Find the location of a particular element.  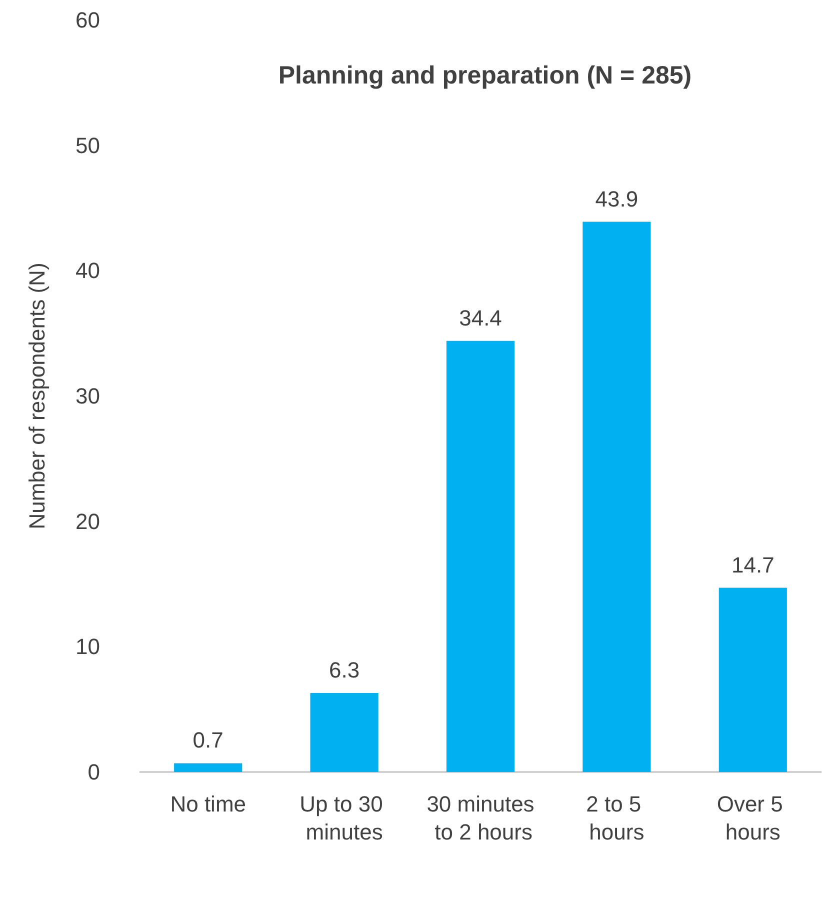

y-tick-label: 10 is located at coordinates (88, 647).